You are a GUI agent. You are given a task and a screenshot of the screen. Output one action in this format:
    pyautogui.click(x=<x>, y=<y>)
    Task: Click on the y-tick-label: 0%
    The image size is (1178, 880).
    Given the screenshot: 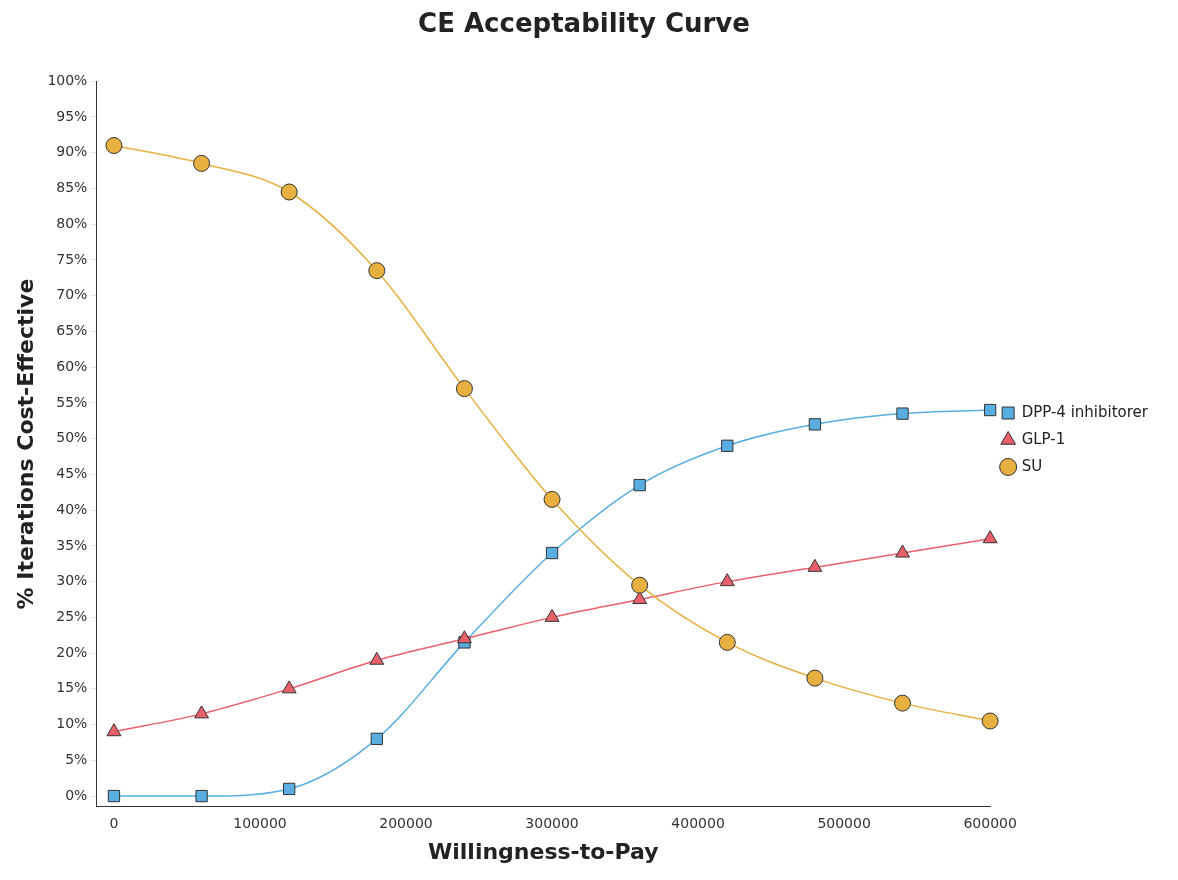 What is the action you would take?
    pyautogui.click(x=76, y=794)
    